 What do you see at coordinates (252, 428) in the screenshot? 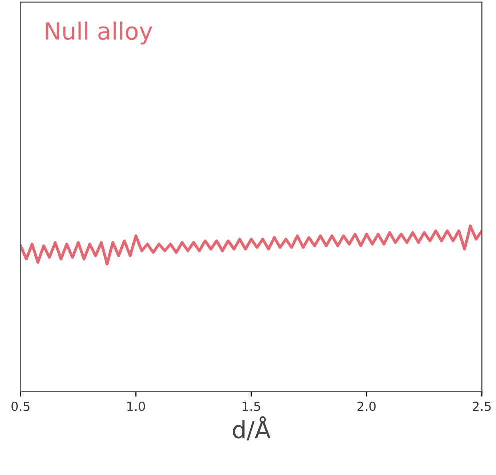
I see `x-axis-title: d/Å` at bounding box center [252, 428].